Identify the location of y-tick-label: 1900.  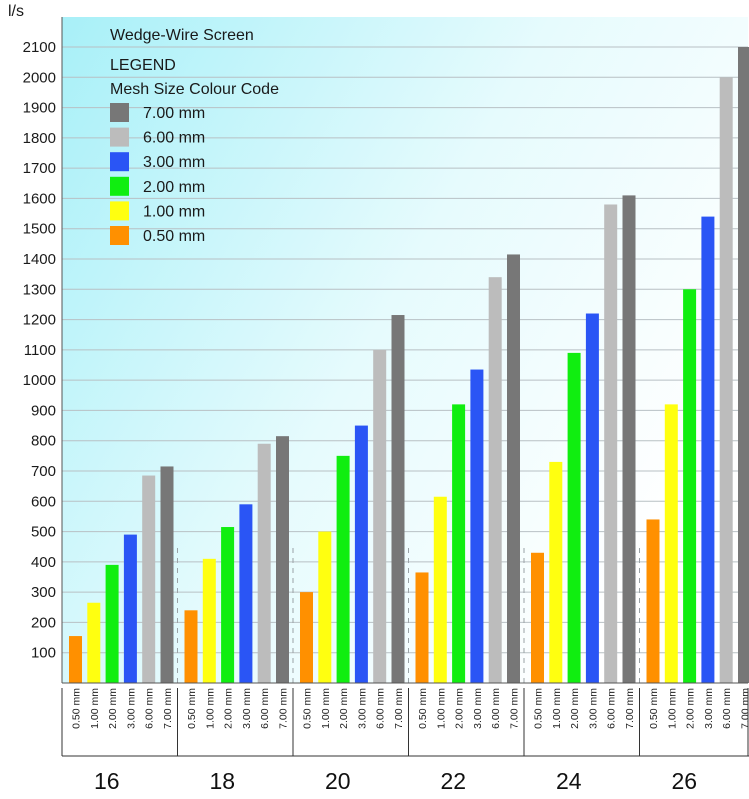
(39, 108).